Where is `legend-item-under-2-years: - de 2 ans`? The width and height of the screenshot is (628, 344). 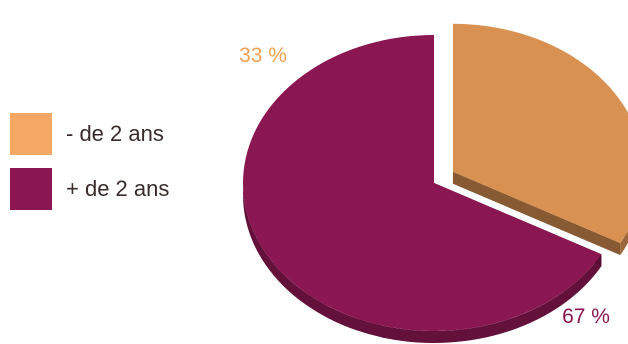
legend-item-under-2-years: - de 2 ans is located at coordinates (87, 134).